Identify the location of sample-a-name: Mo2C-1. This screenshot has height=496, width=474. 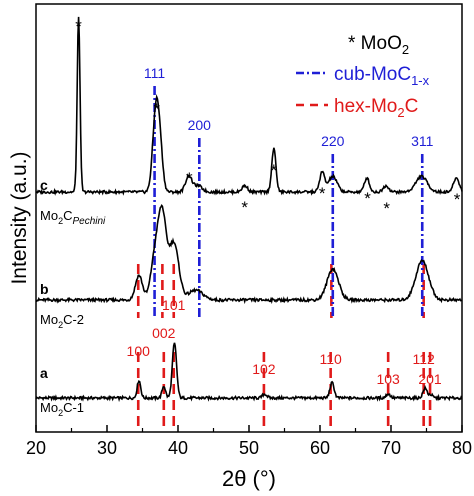
(62, 409).